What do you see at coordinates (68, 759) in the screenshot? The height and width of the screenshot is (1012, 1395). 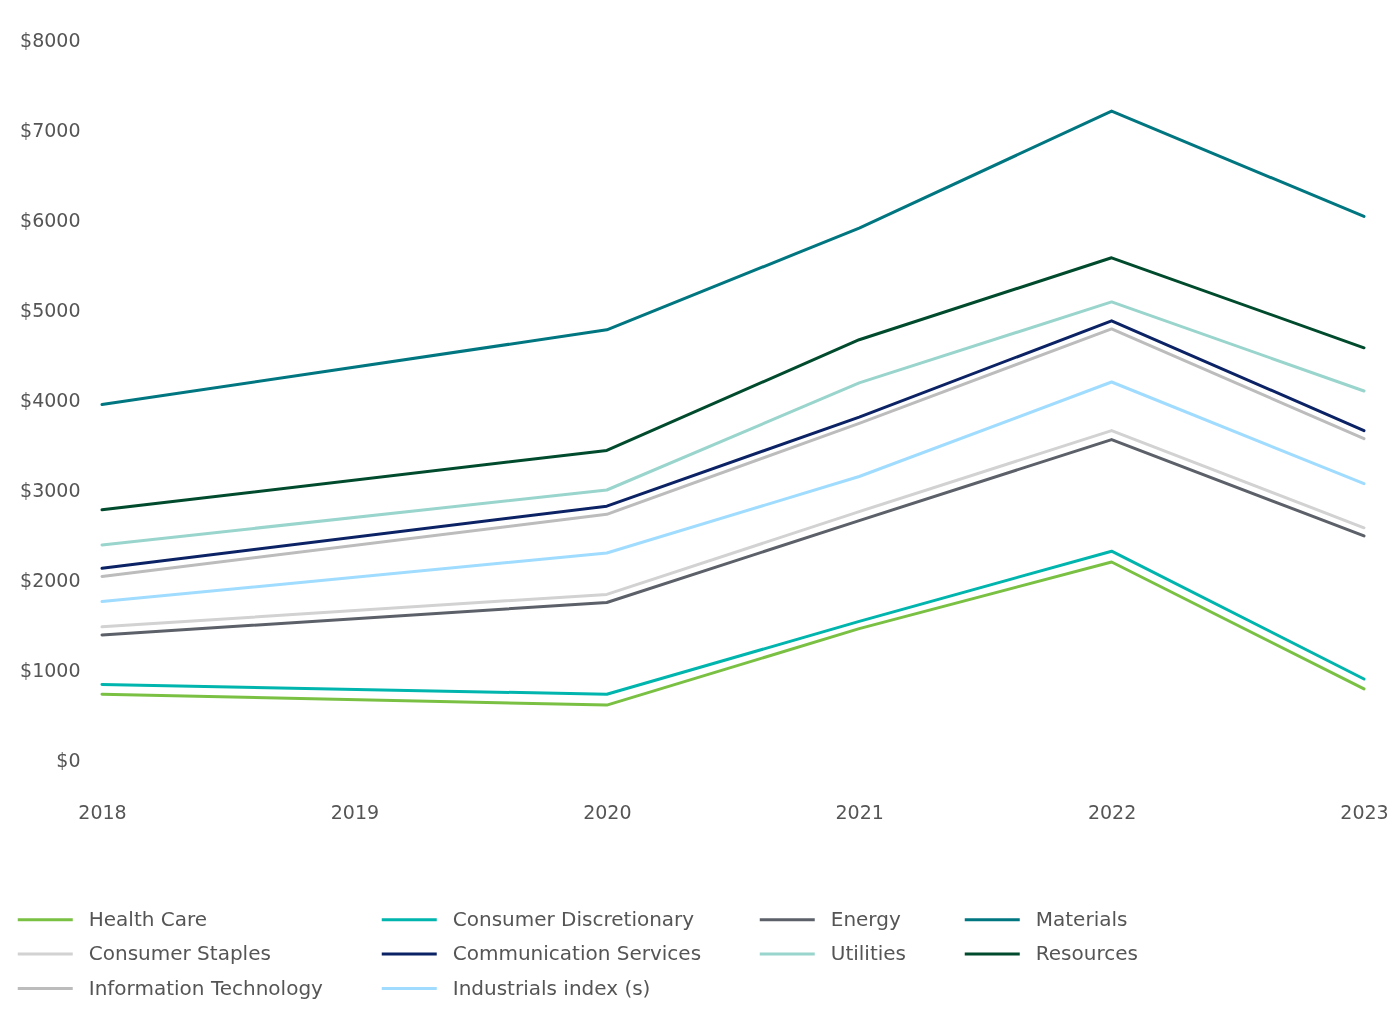 I see `y-tick-label: $0` at bounding box center [68, 759].